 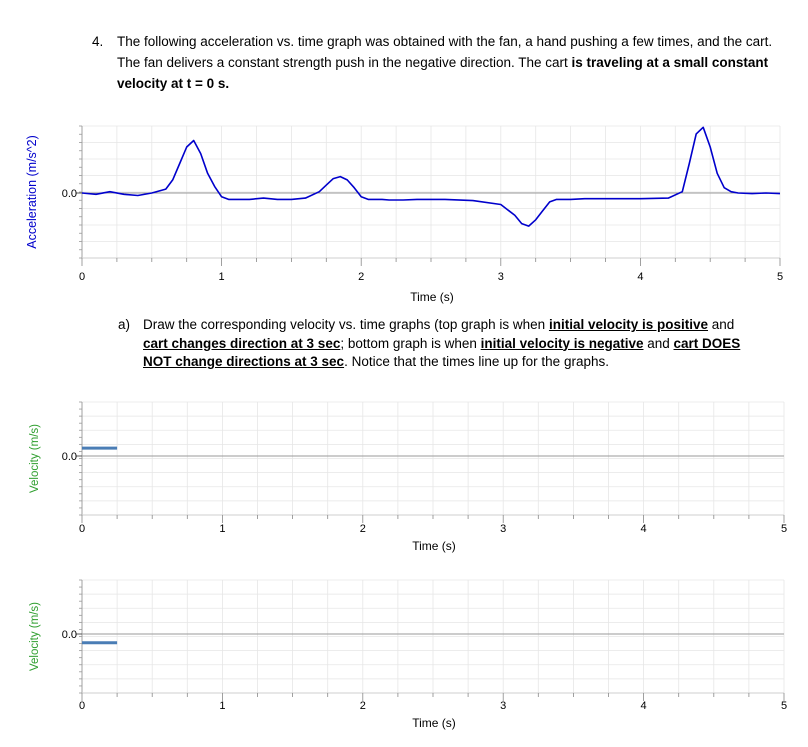 What do you see at coordinates (222, 529) in the screenshot?
I see `velocity-top-x-tick-label: 1` at bounding box center [222, 529].